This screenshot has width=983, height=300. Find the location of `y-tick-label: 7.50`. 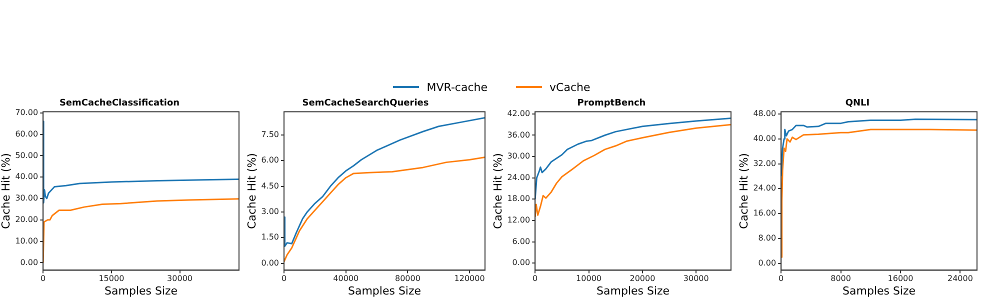

y-tick-label: 7.50 is located at coordinates (270, 134).